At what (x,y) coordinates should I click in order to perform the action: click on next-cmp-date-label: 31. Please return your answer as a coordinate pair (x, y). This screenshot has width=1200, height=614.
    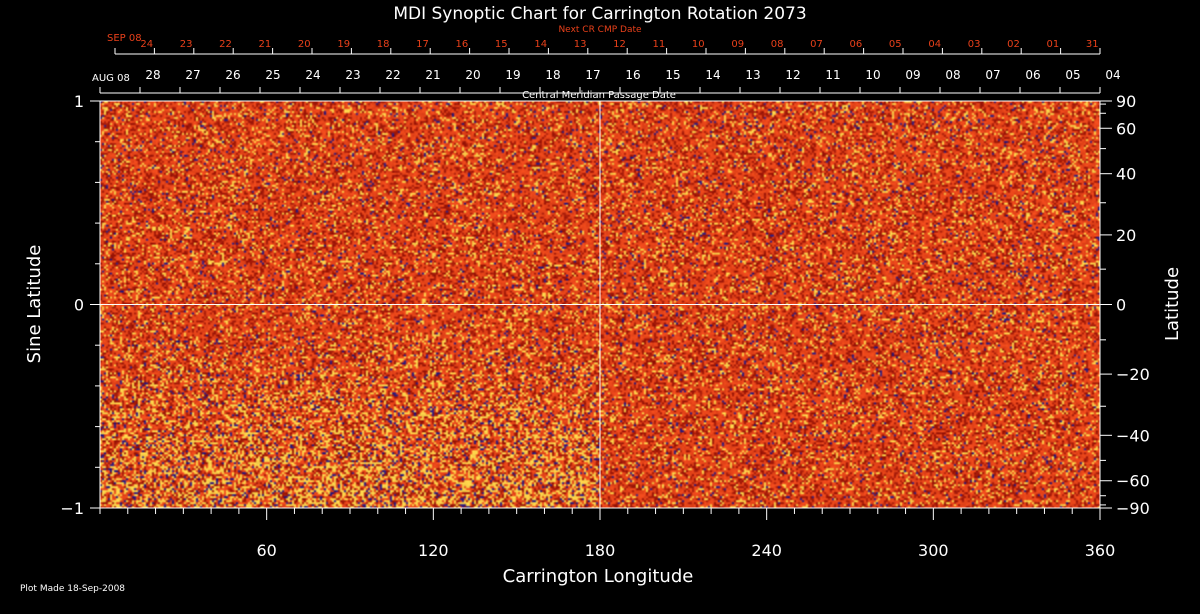
    Looking at the image, I should click on (1092, 44).